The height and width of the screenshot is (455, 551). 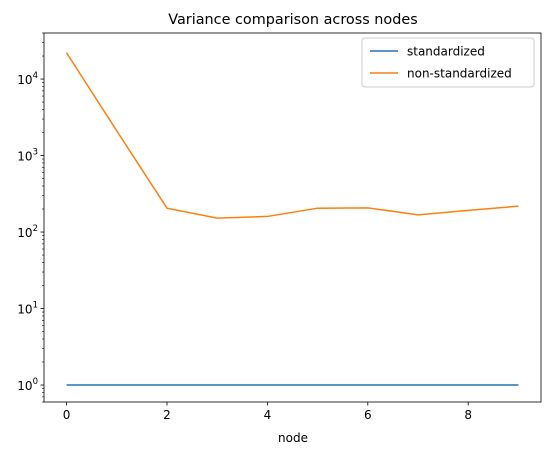 I want to click on x-tick-label: 0, so click(x=67, y=415).